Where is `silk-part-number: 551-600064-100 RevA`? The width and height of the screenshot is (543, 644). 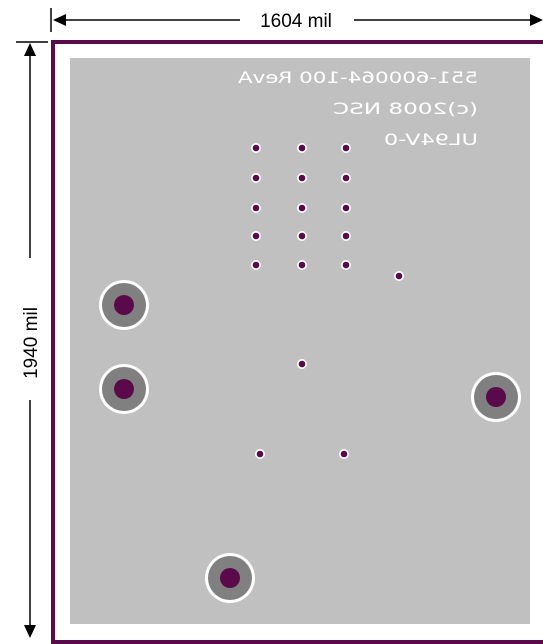
silk-part-number: 551-600064-100 RevA is located at coordinates (358, 77).